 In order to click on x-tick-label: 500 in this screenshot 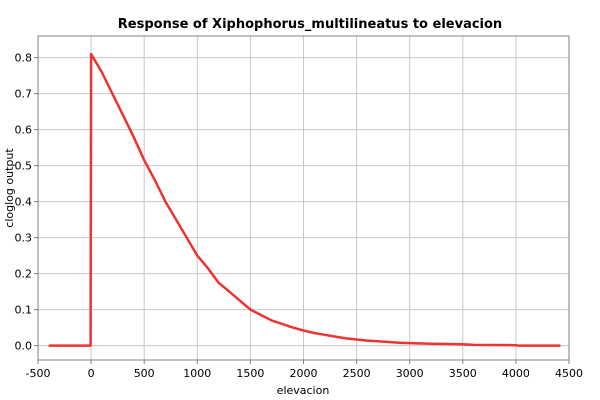, I will do `click(144, 373)`.